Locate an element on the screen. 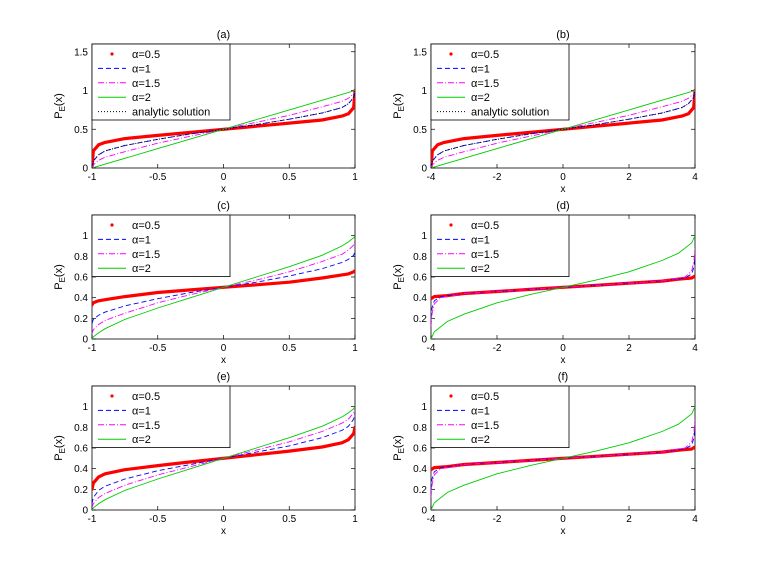  x-tick-label: -4 is located at coordinates (431, 348).